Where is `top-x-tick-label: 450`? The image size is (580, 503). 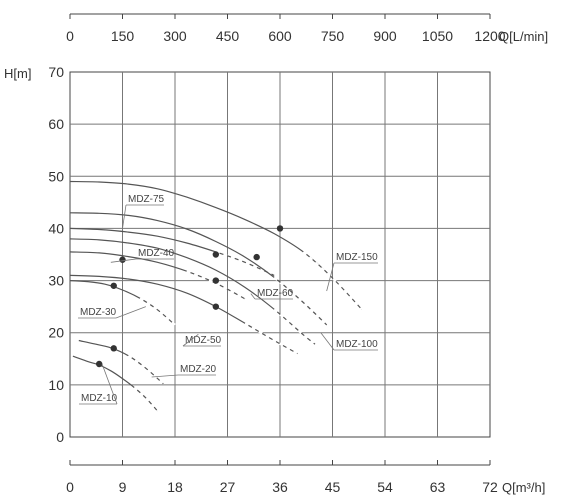
top-x-tick-label: 450 is located at coordinates (228, 36).